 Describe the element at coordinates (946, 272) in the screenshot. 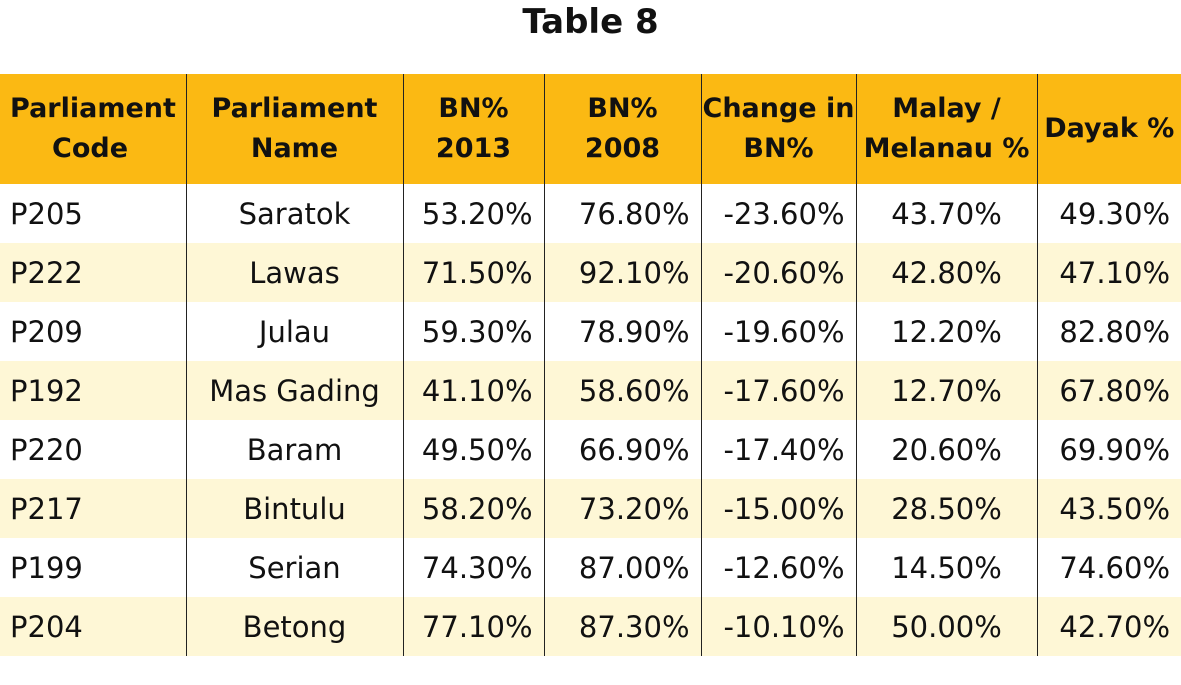

I see `cell-malay: 42.80%` at that location.